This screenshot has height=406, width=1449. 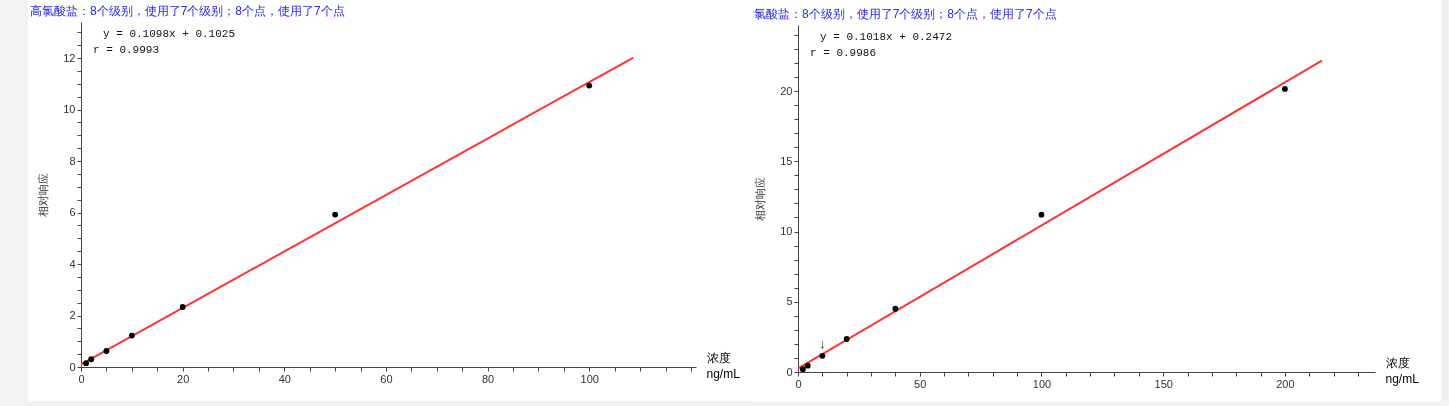 What do you see at coordinates (72, 212) in the screenshot?
I see `y-tick-label: 6` at bounding box center [72, 212].